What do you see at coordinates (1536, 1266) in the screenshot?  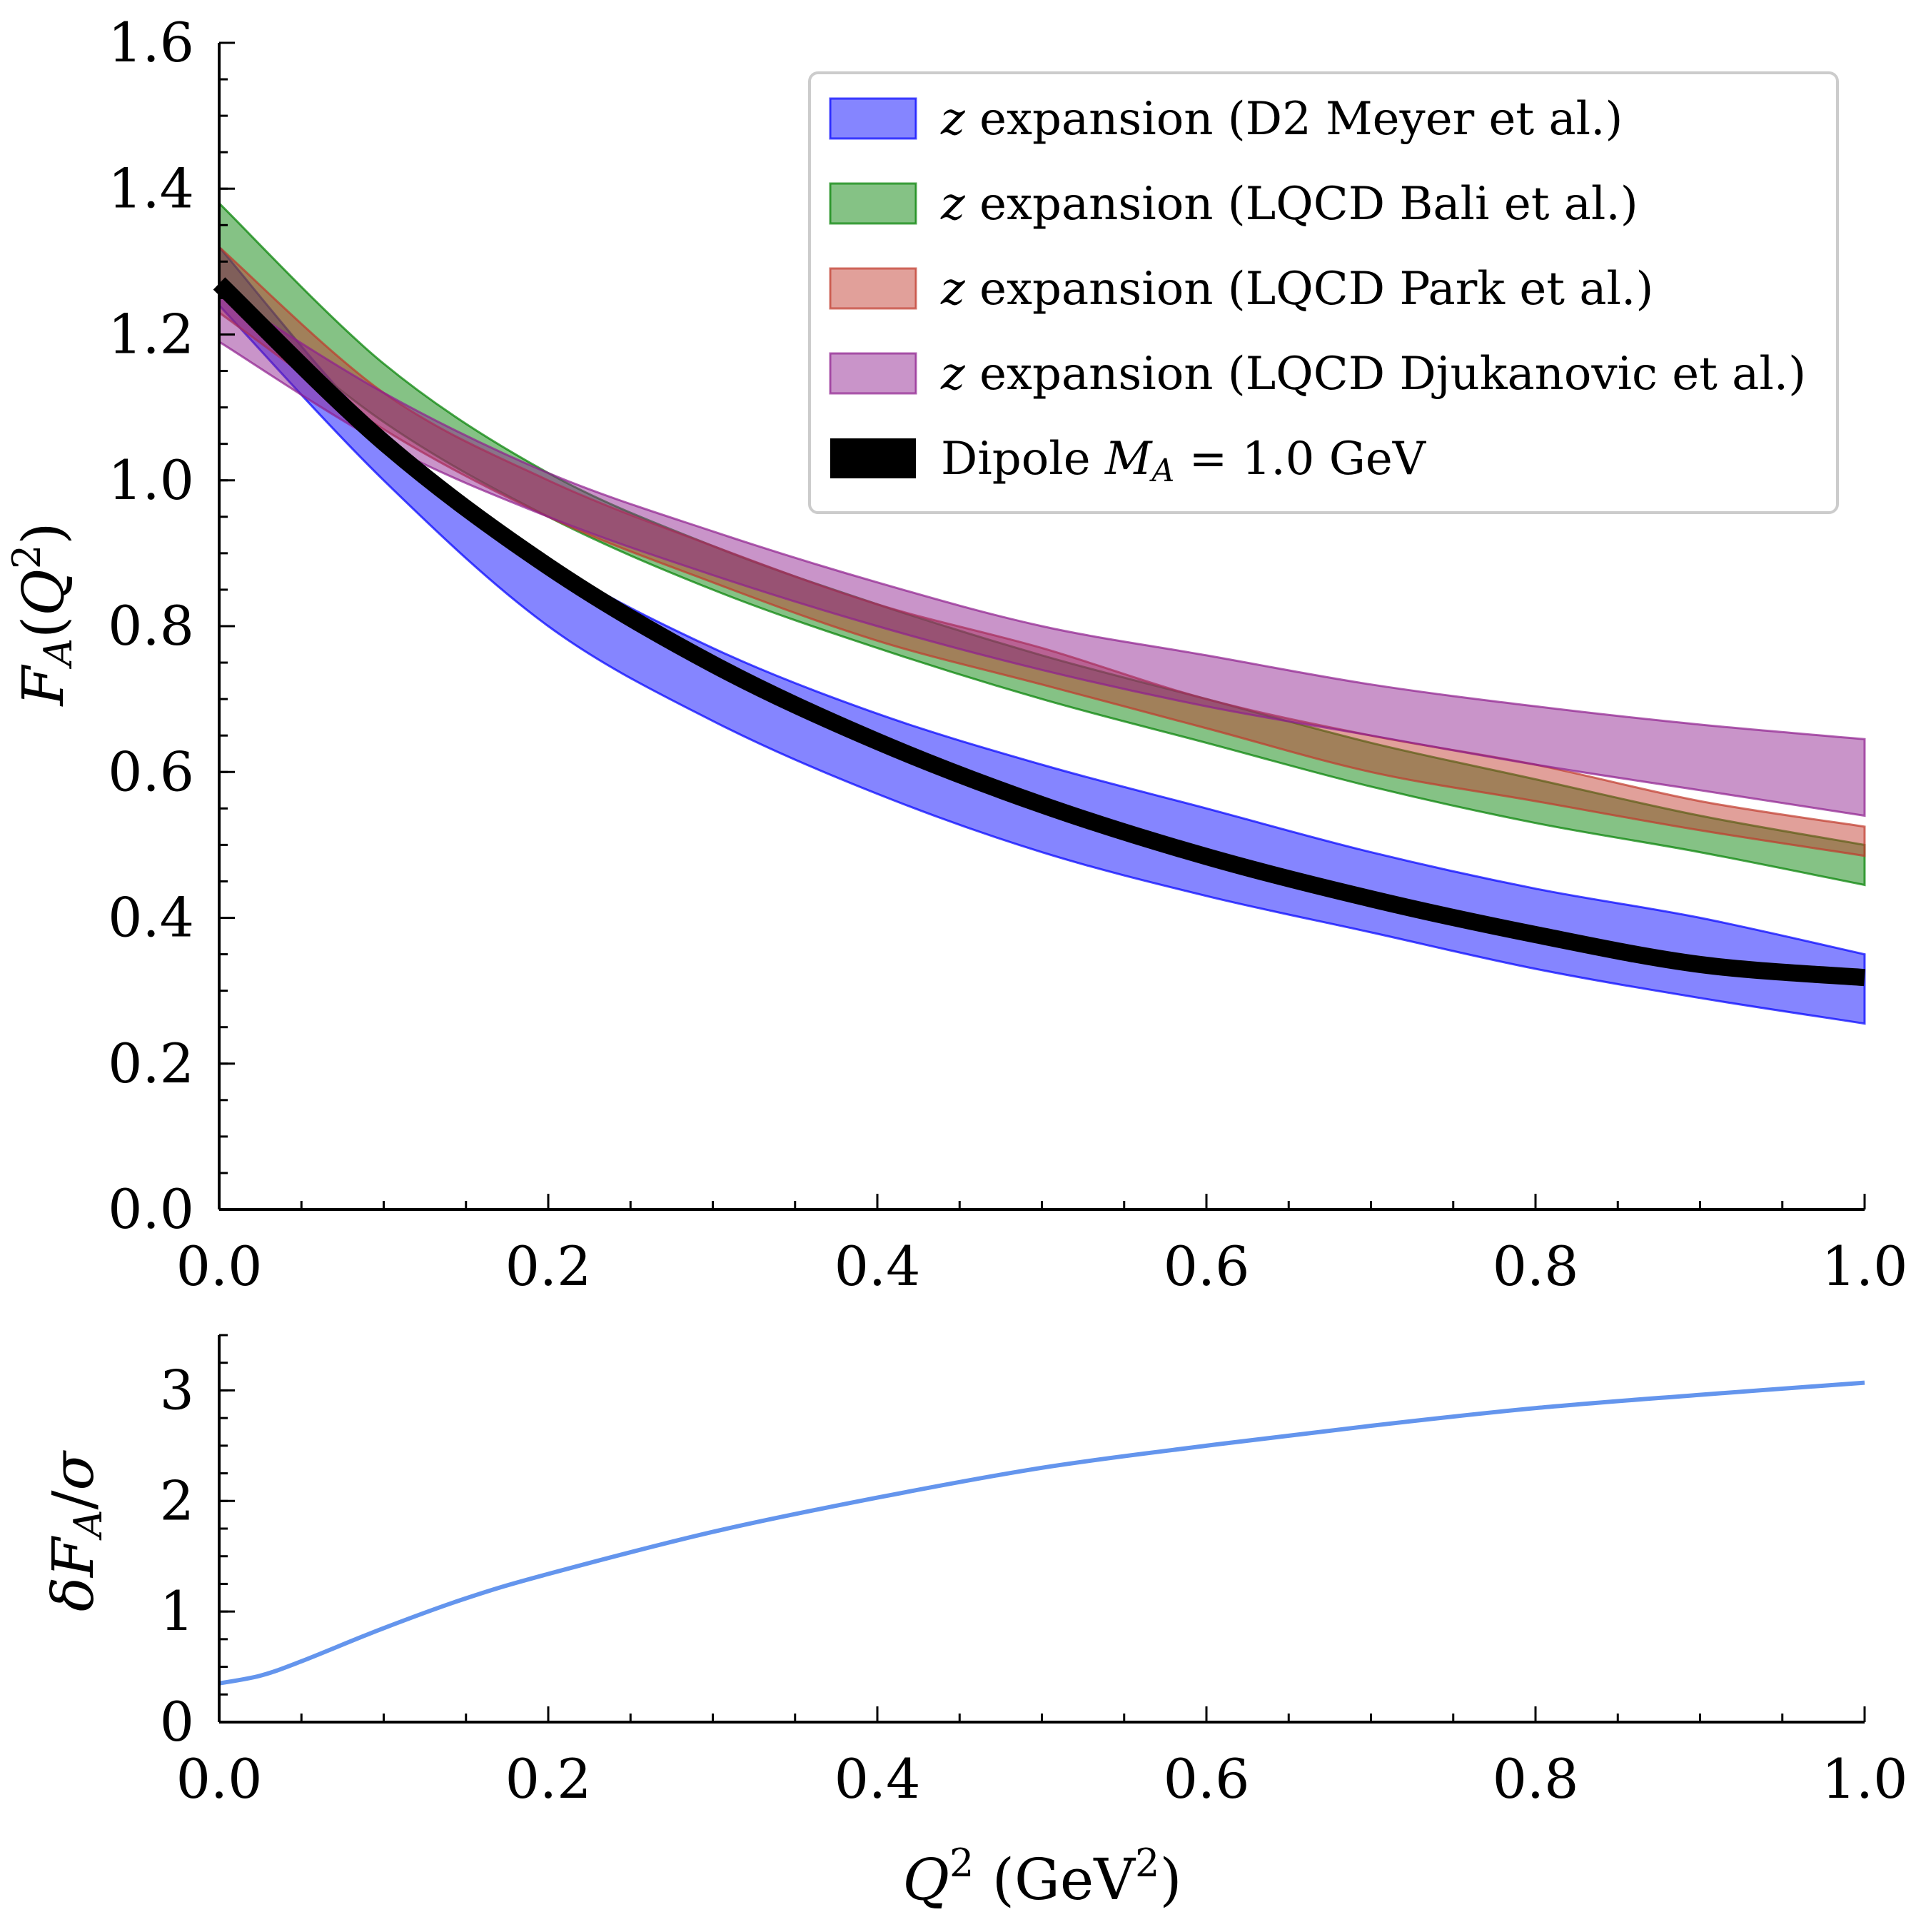 I see `top-x-tick-label: 0.8` at bounding box center [1536, 1266].